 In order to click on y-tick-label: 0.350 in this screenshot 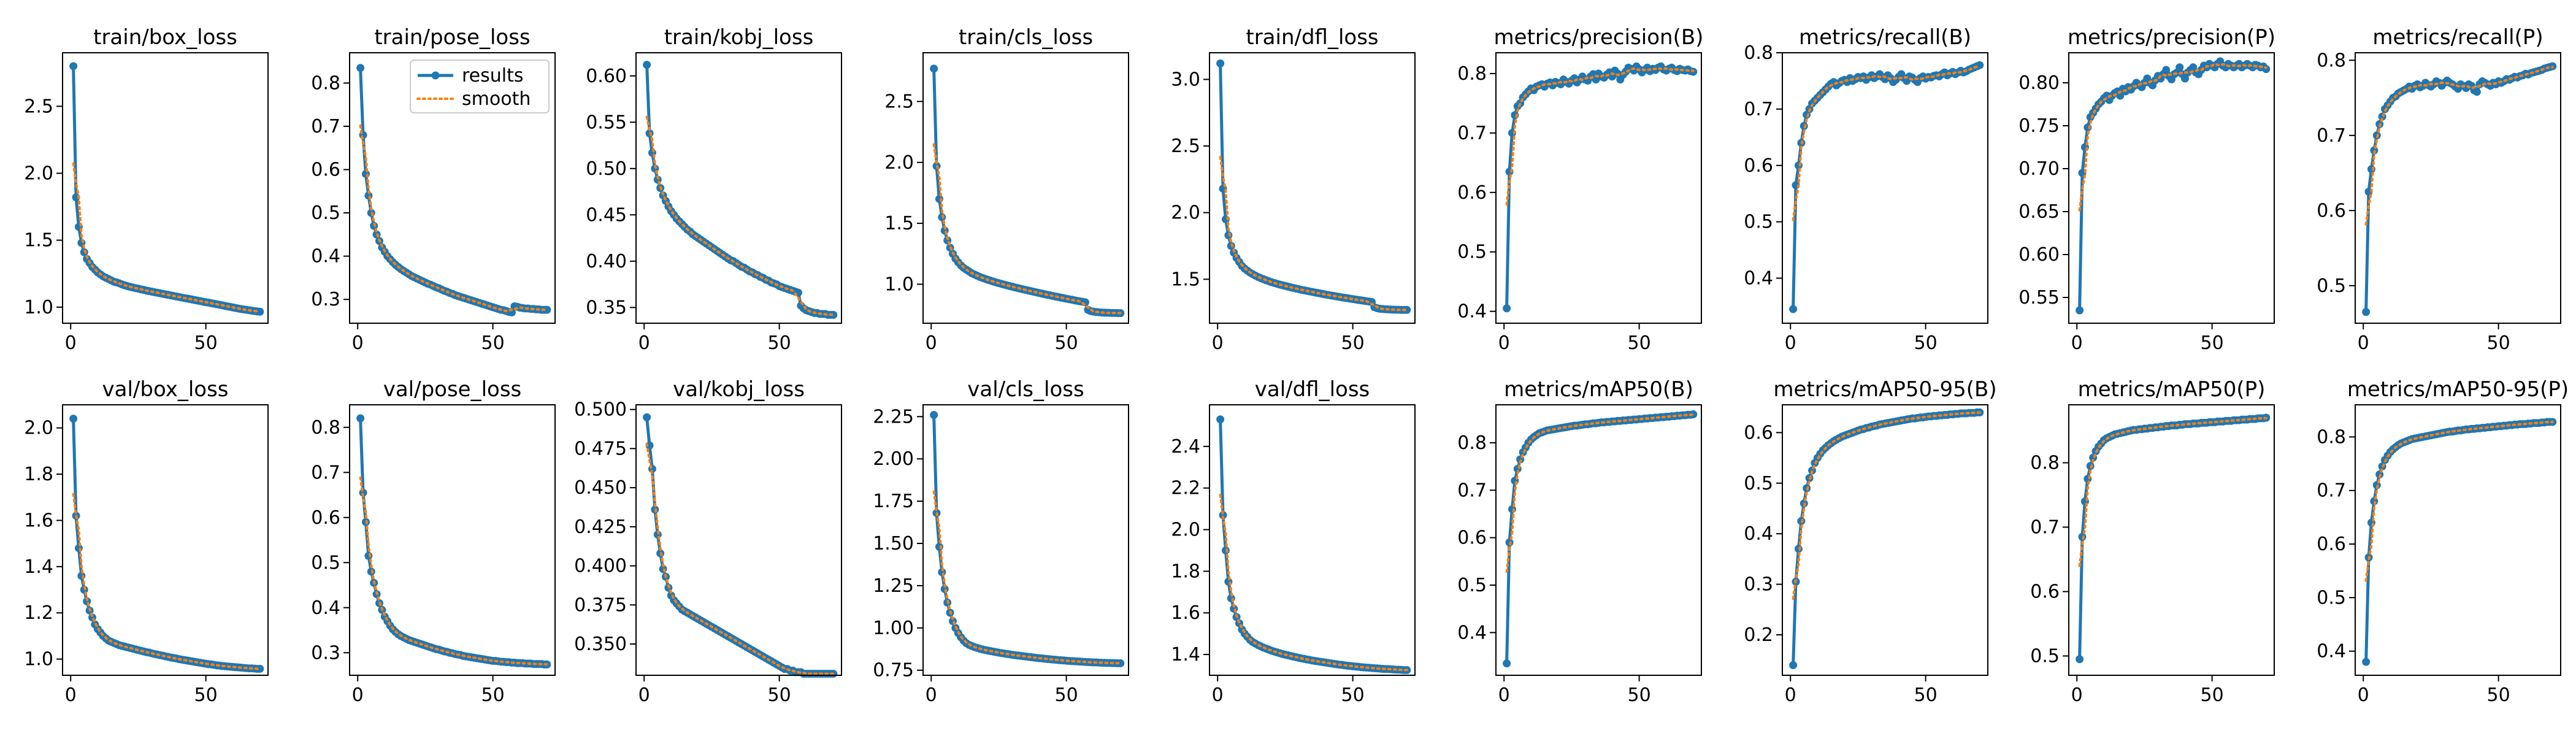, I will do `click(600, 644)`.